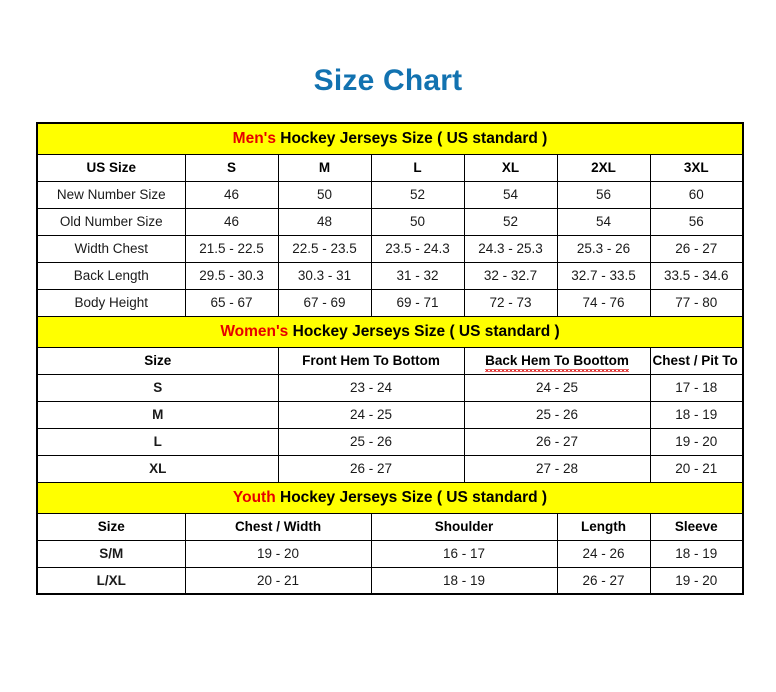 This screenshot has width=776, height=692. What do you see at coordinates (157, 414) in the screenshot?
I see `womens-row-1-label: M` at bounding box center [157, 414].